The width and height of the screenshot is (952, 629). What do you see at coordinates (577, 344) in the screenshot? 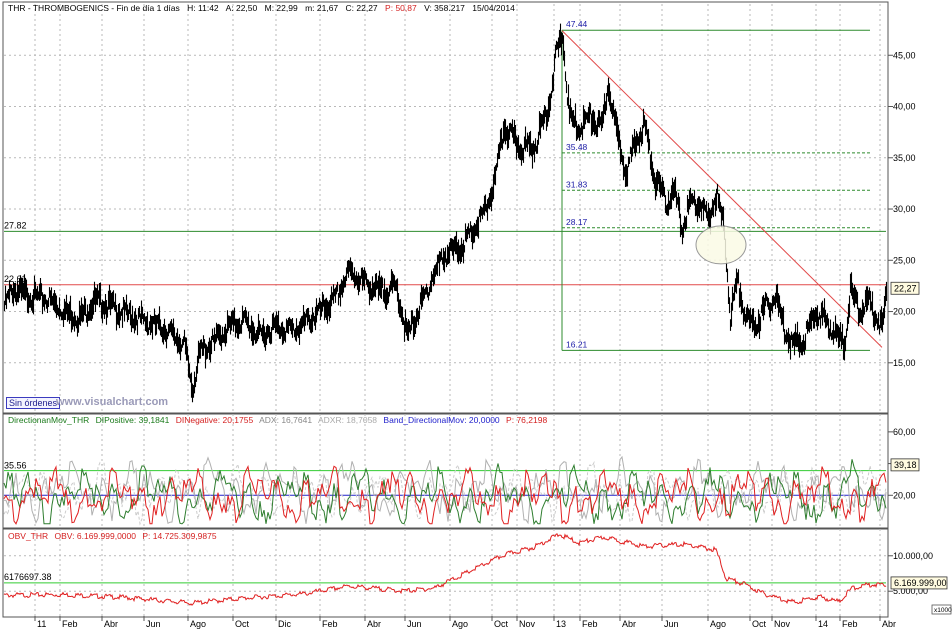
I see `fib-level-label: 16.21` at bounding box center [577, 344].